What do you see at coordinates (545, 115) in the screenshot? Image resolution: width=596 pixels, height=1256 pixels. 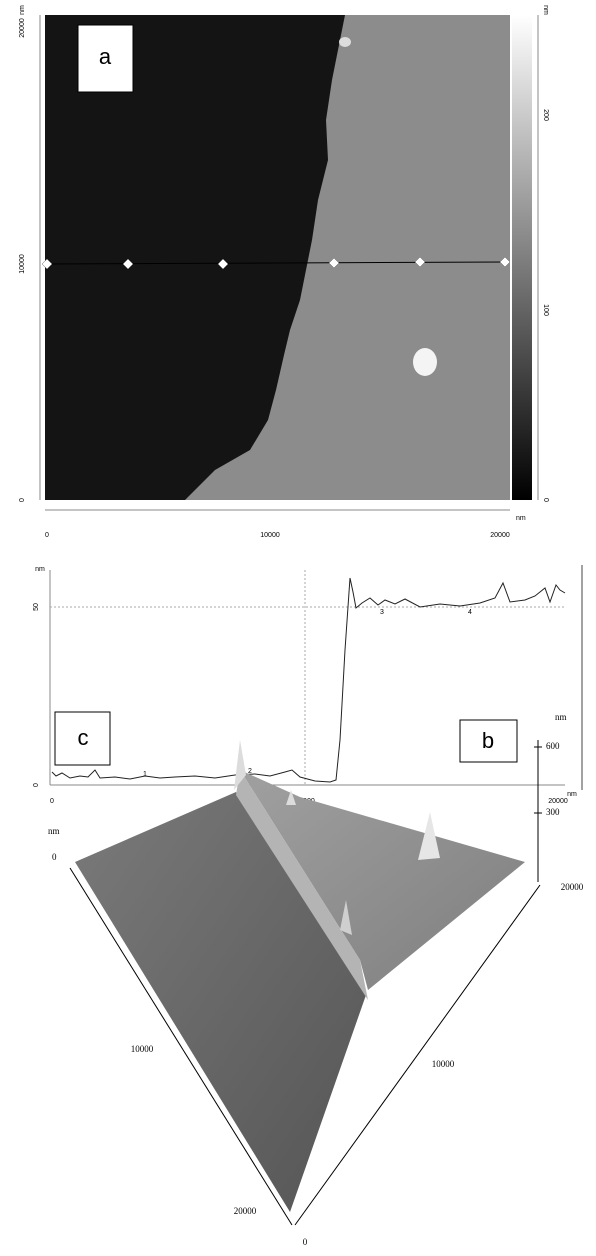 I see `colorbar-tick-label: 200` at bounding box center [545, 115].